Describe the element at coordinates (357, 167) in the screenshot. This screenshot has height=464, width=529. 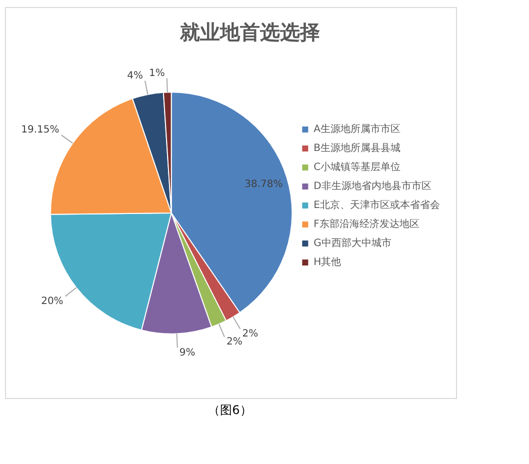
I see `legend-label: C小城镇等基层单位` at that location.